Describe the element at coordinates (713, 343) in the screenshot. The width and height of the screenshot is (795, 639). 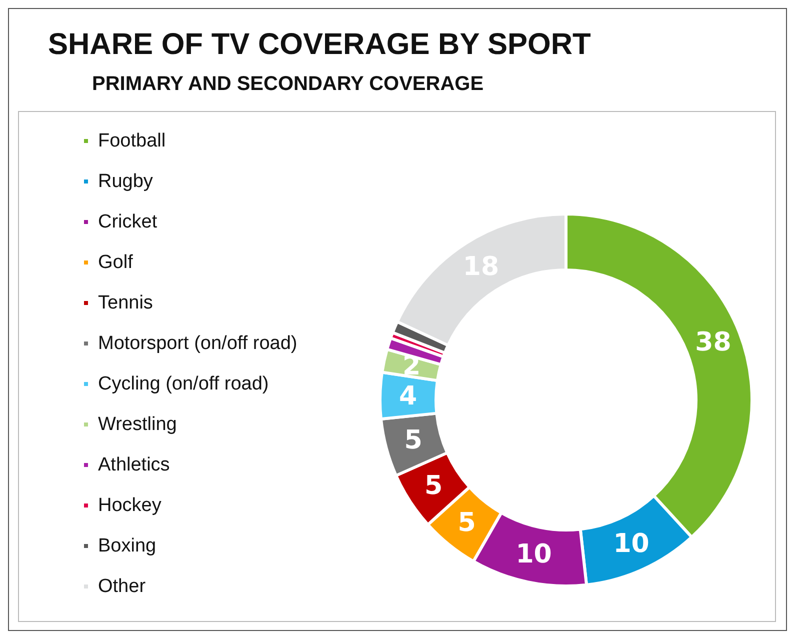
I see `data-label: 38` at that location.